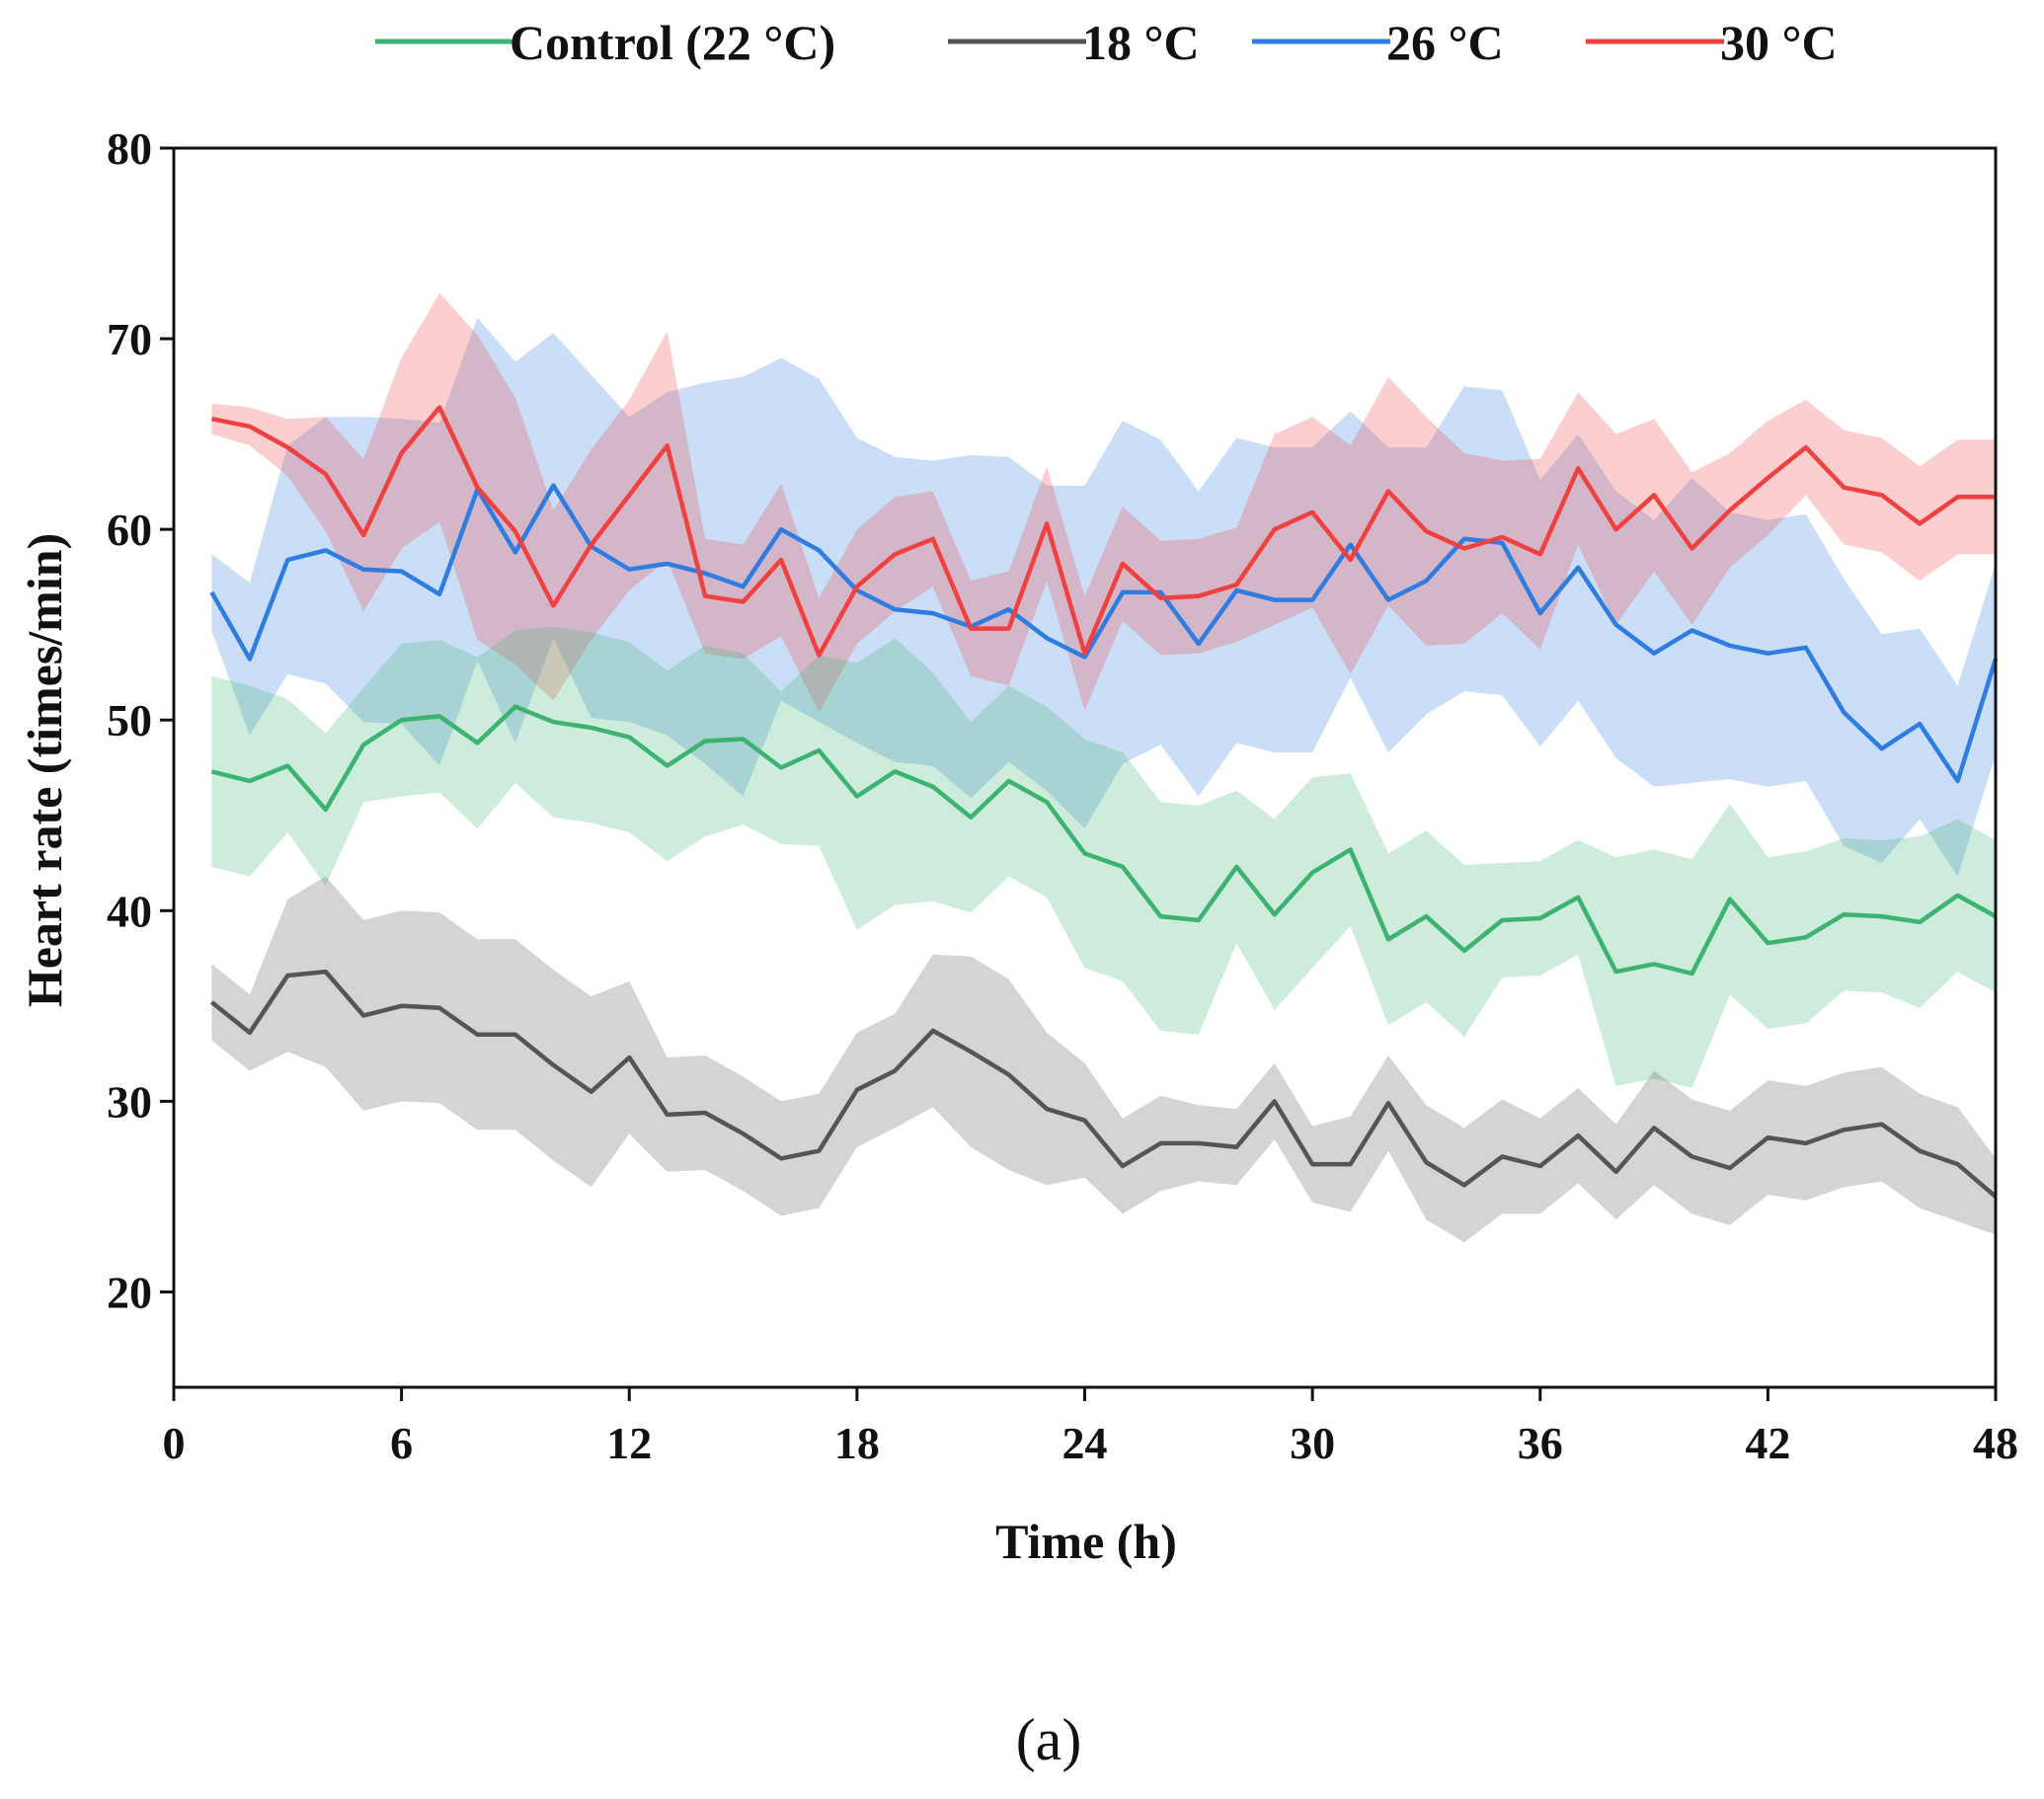 This screenshot has width=2044, height=1799. I want to click on legend-item: Control (22 °C), so click(605, 42).